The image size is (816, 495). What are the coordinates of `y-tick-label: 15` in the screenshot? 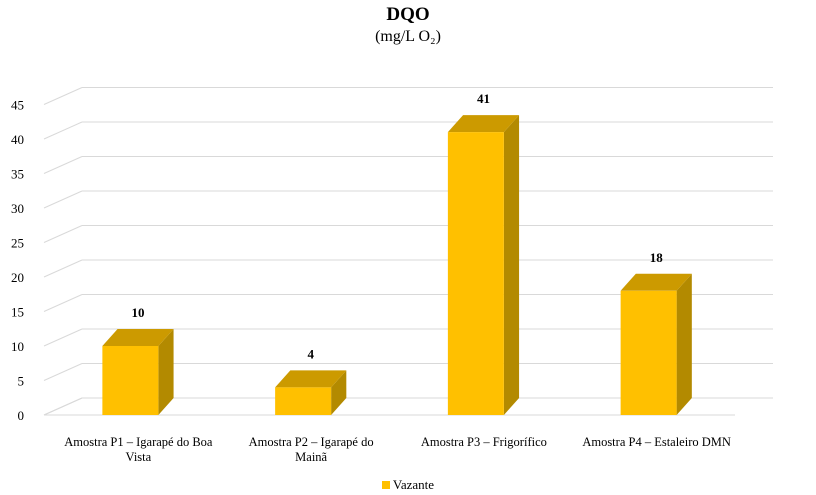 It's located at (17, 312).